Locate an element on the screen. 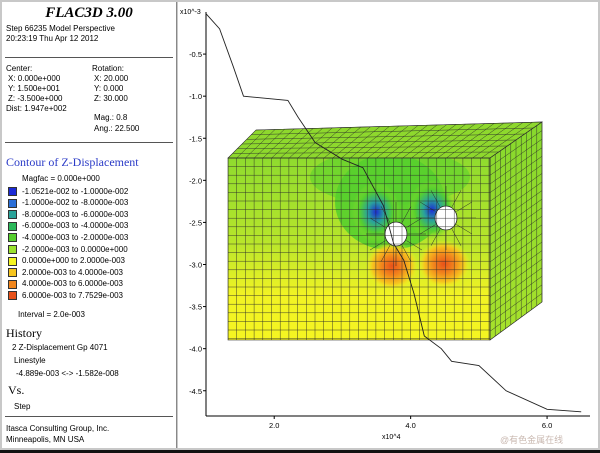  timestamp: 20:23:19 Thu Apr 12 2012 is located at coordinates (52, 38).